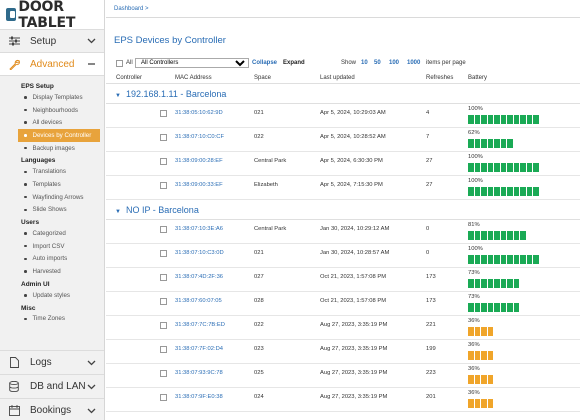 The height and width of the screenshot is (420, 580). Describe the element at coordinates (199, 113) in the screenshot. I see `mac-address-link: 31:38:05:10:62:9D` at that location.